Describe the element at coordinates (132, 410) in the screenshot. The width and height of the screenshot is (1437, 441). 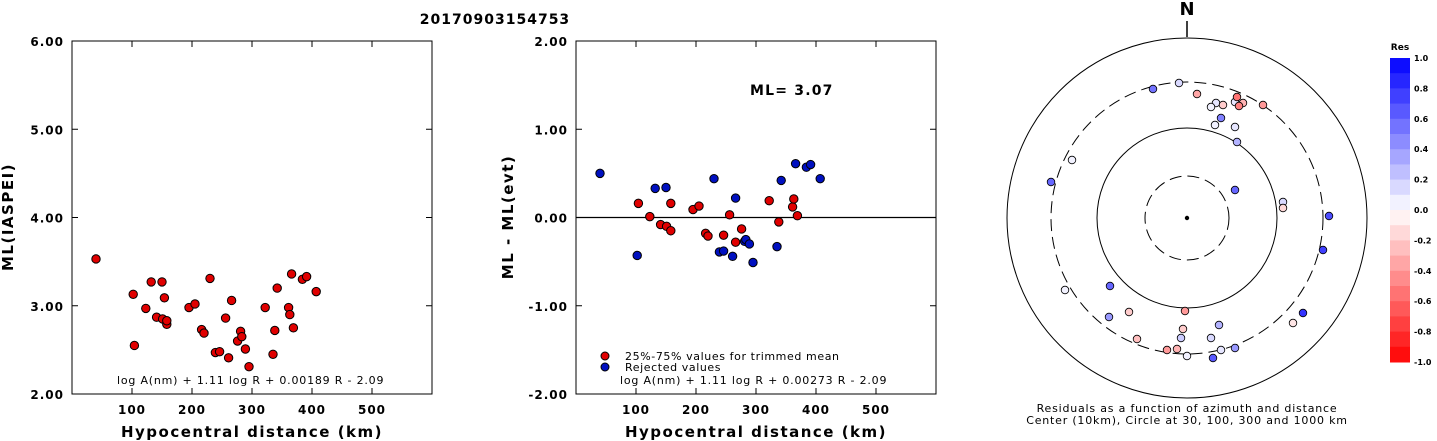
I see `x-tick-label: 100` at that location.